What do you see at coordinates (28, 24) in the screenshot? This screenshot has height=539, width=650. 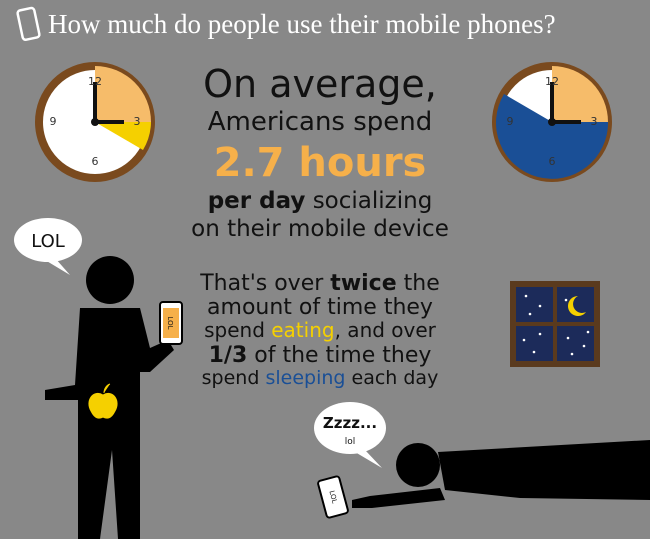 I see `phone-icon` at bounding box center [28, 24].